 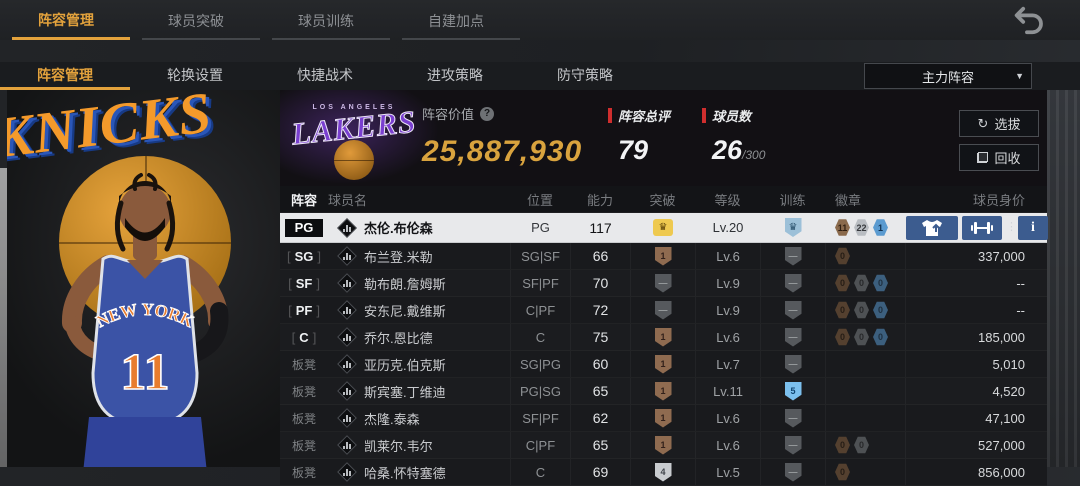 I want to click on player-name: 凯莱尔.韦尔, so click(x=398, y=446).